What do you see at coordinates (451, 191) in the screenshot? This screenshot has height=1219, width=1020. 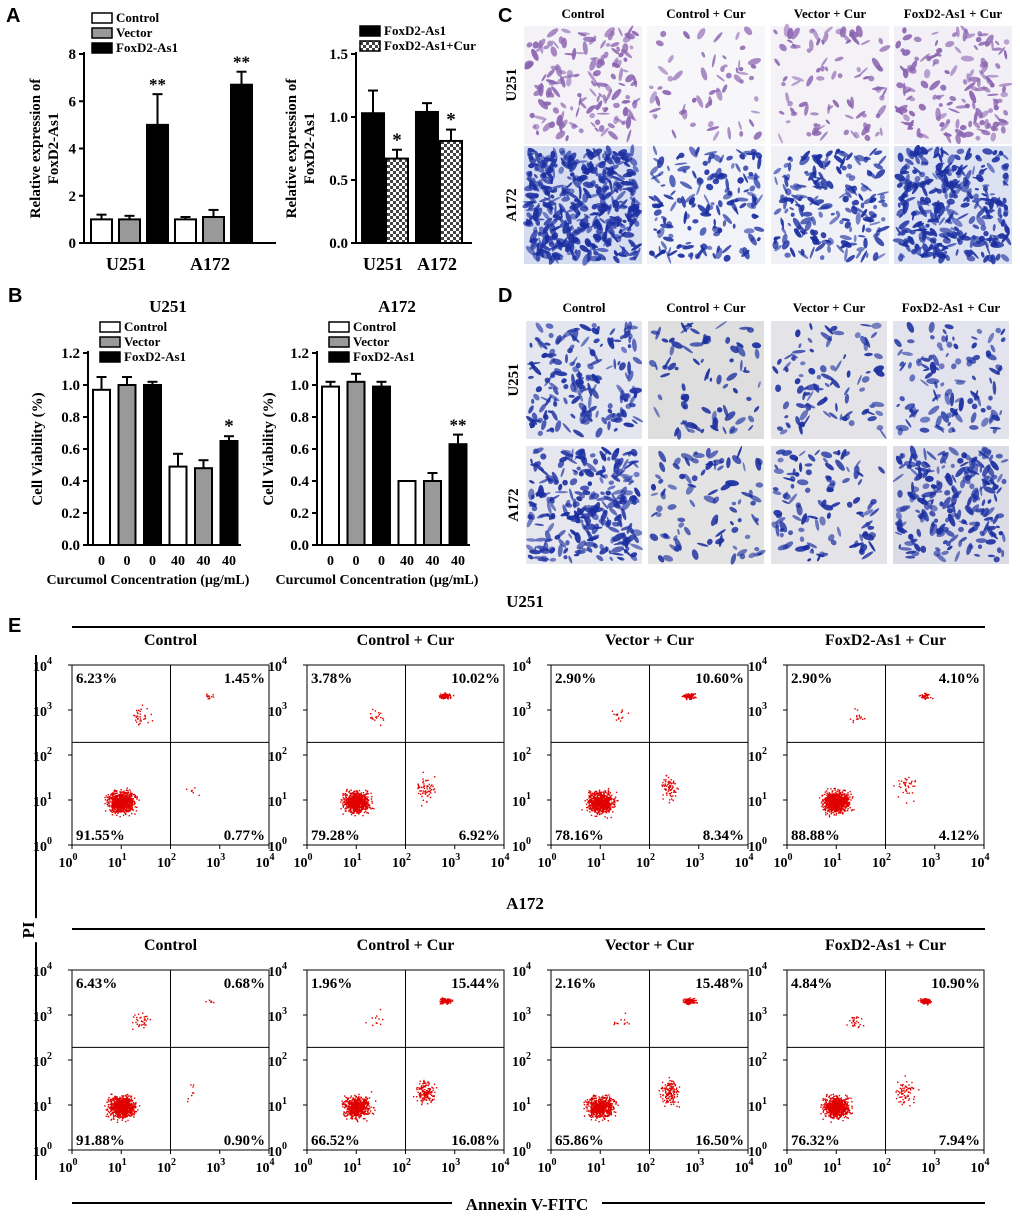 I see `a-right-A172-bar` at bounding box center [451, 191].